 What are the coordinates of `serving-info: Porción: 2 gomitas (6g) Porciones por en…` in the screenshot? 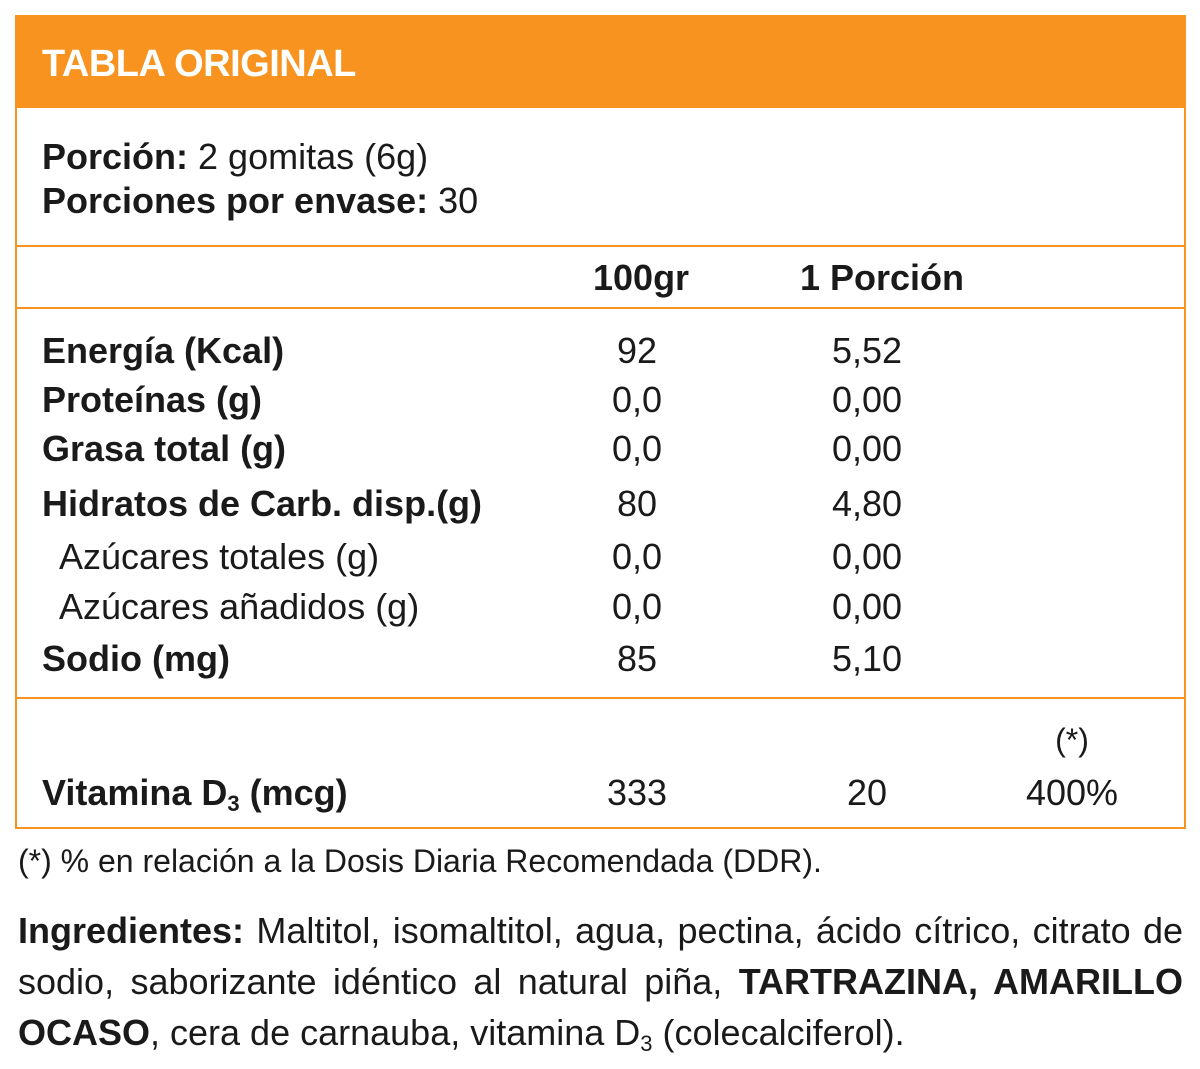 It's located at (260, 179).